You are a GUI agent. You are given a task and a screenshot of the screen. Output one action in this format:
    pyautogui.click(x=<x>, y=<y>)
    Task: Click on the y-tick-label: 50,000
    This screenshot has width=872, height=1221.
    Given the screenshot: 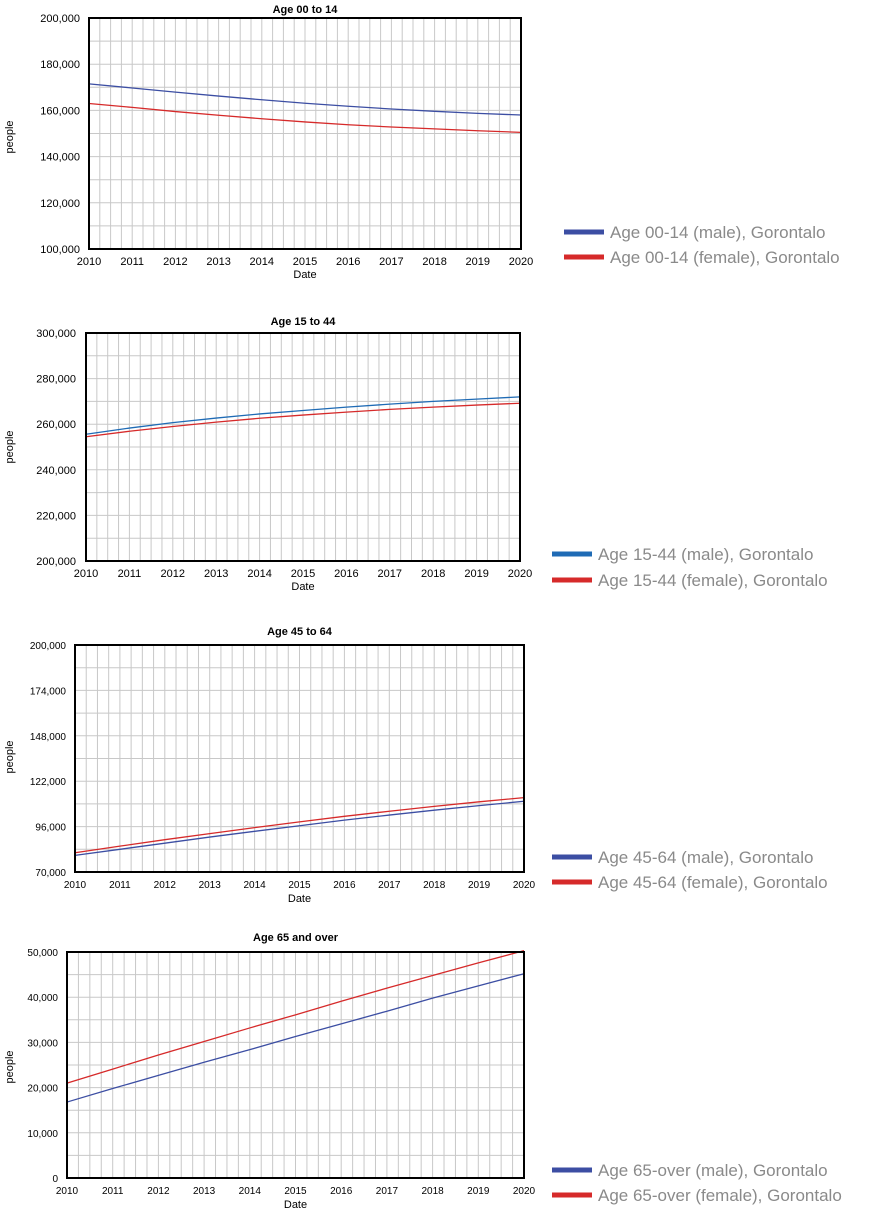 What is the action you would take?
    pyautogui.click(x=42, y=953)
    